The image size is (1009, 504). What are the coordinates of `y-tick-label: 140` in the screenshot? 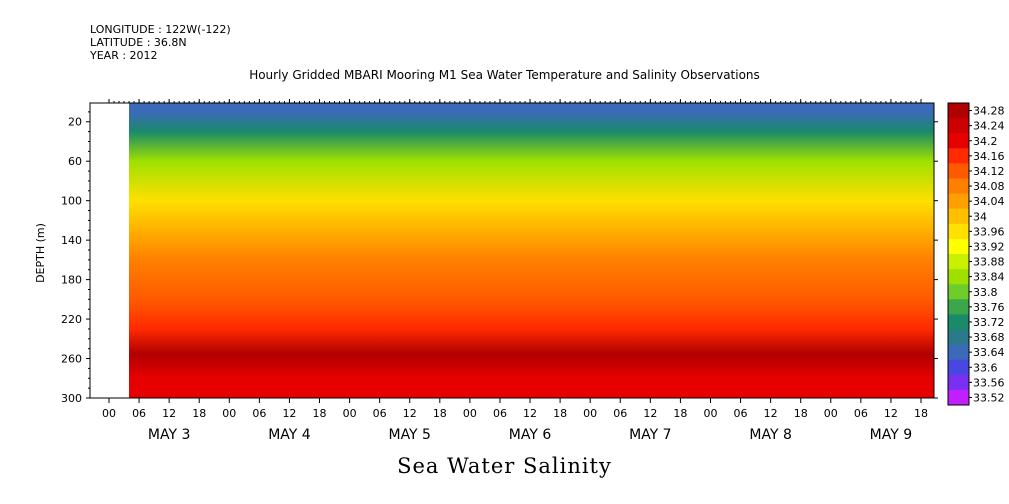 It's located at (71, 240).